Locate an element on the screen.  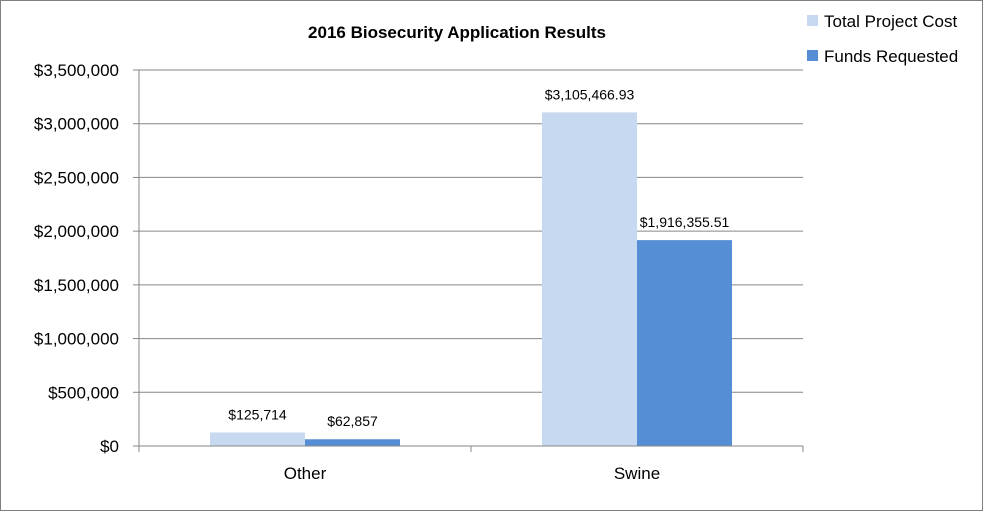
data-label: $1,916,355.51 is located at coordinates (685, 222).